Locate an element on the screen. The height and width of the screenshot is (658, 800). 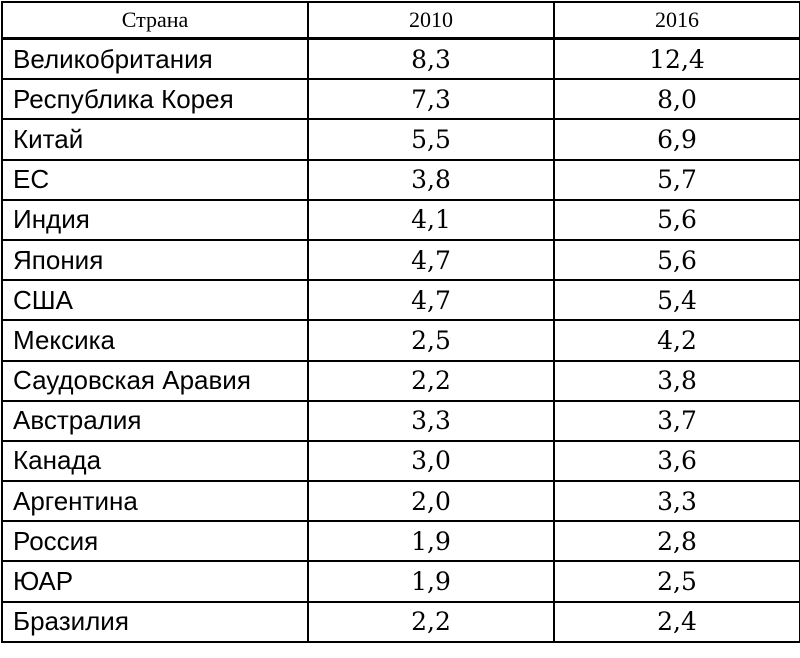
header-cell: Страна is located at coordinates (155, 20).